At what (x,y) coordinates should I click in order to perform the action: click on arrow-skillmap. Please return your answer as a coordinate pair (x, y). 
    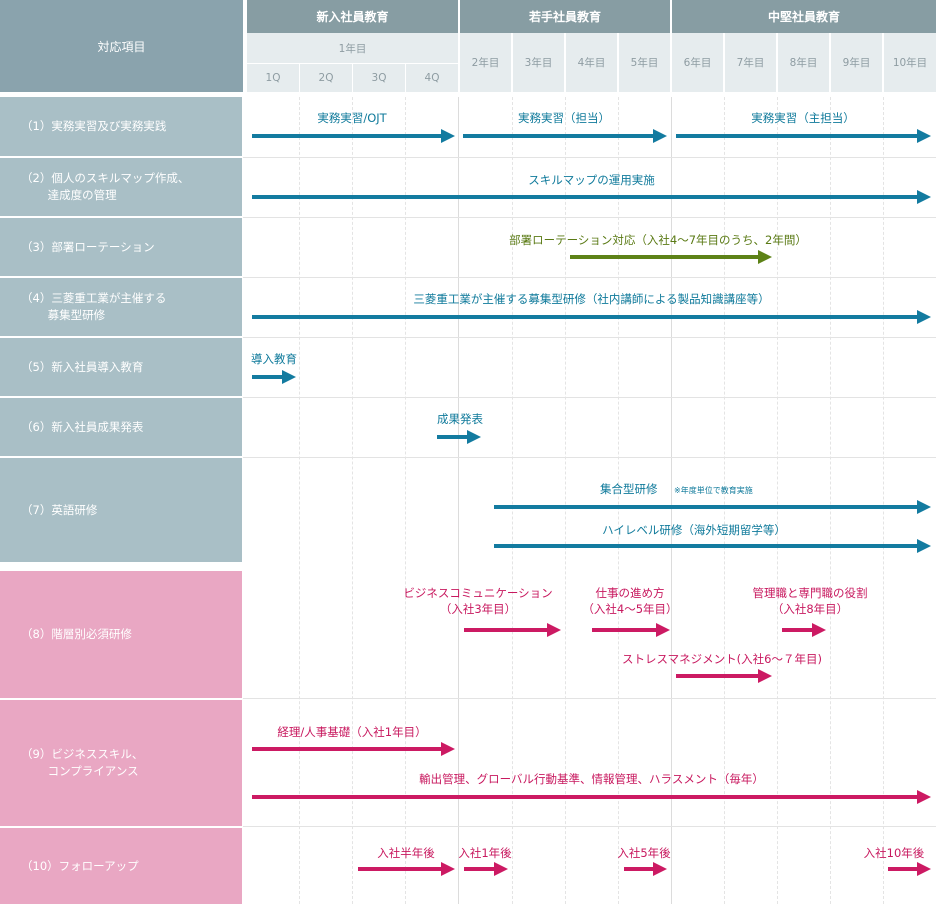
    Looking at the image, I should click on (591, 197).